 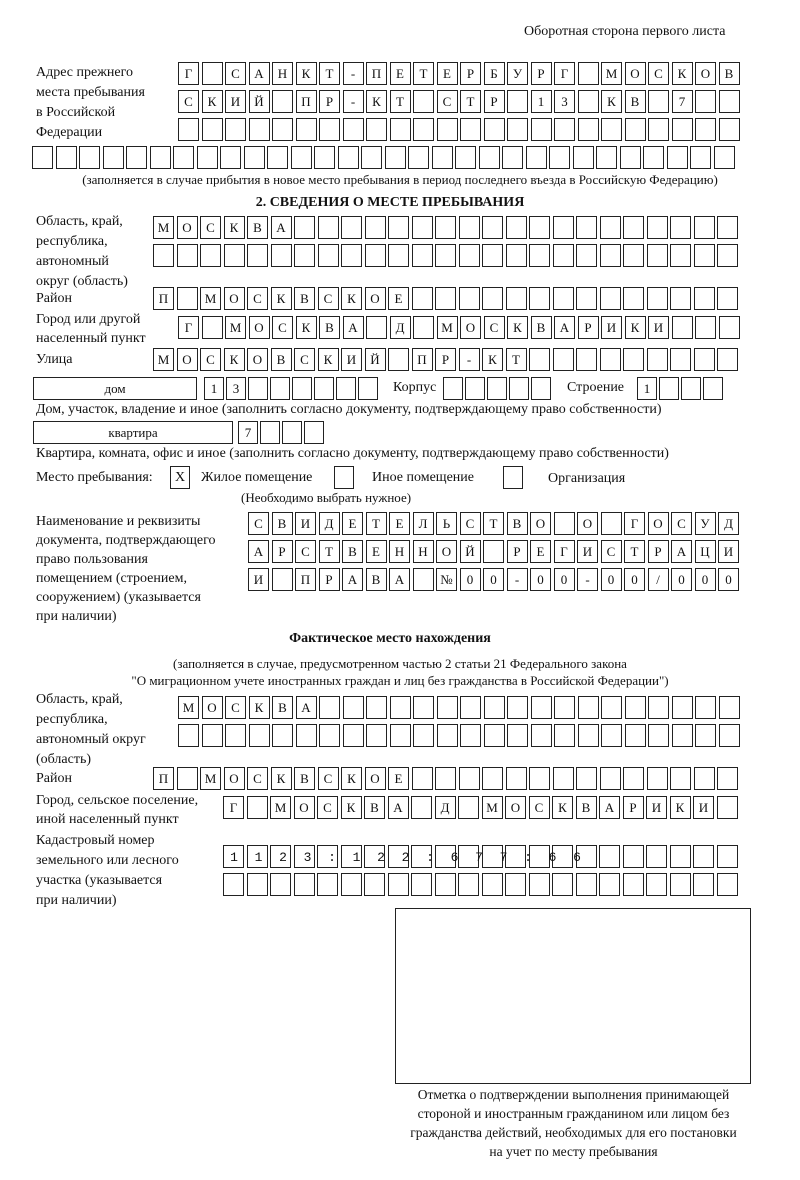 I want to click on char-cell: Е, so click(x=447, y=73).